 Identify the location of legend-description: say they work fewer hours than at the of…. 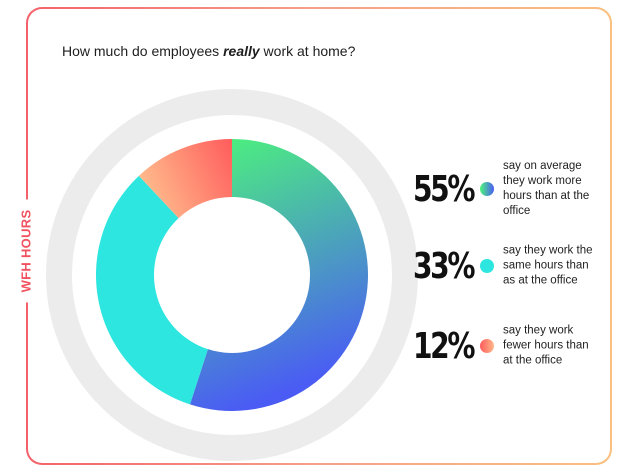
(546, 345).